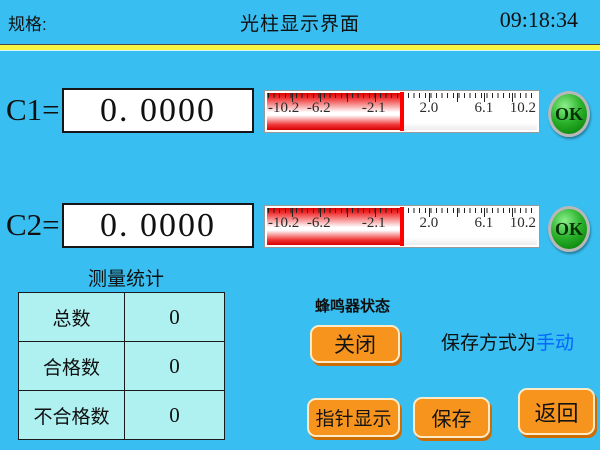 The height and width of the screenshot is (450, 600). I want to click on table-row-label: 不合格数, so click(71, 415).